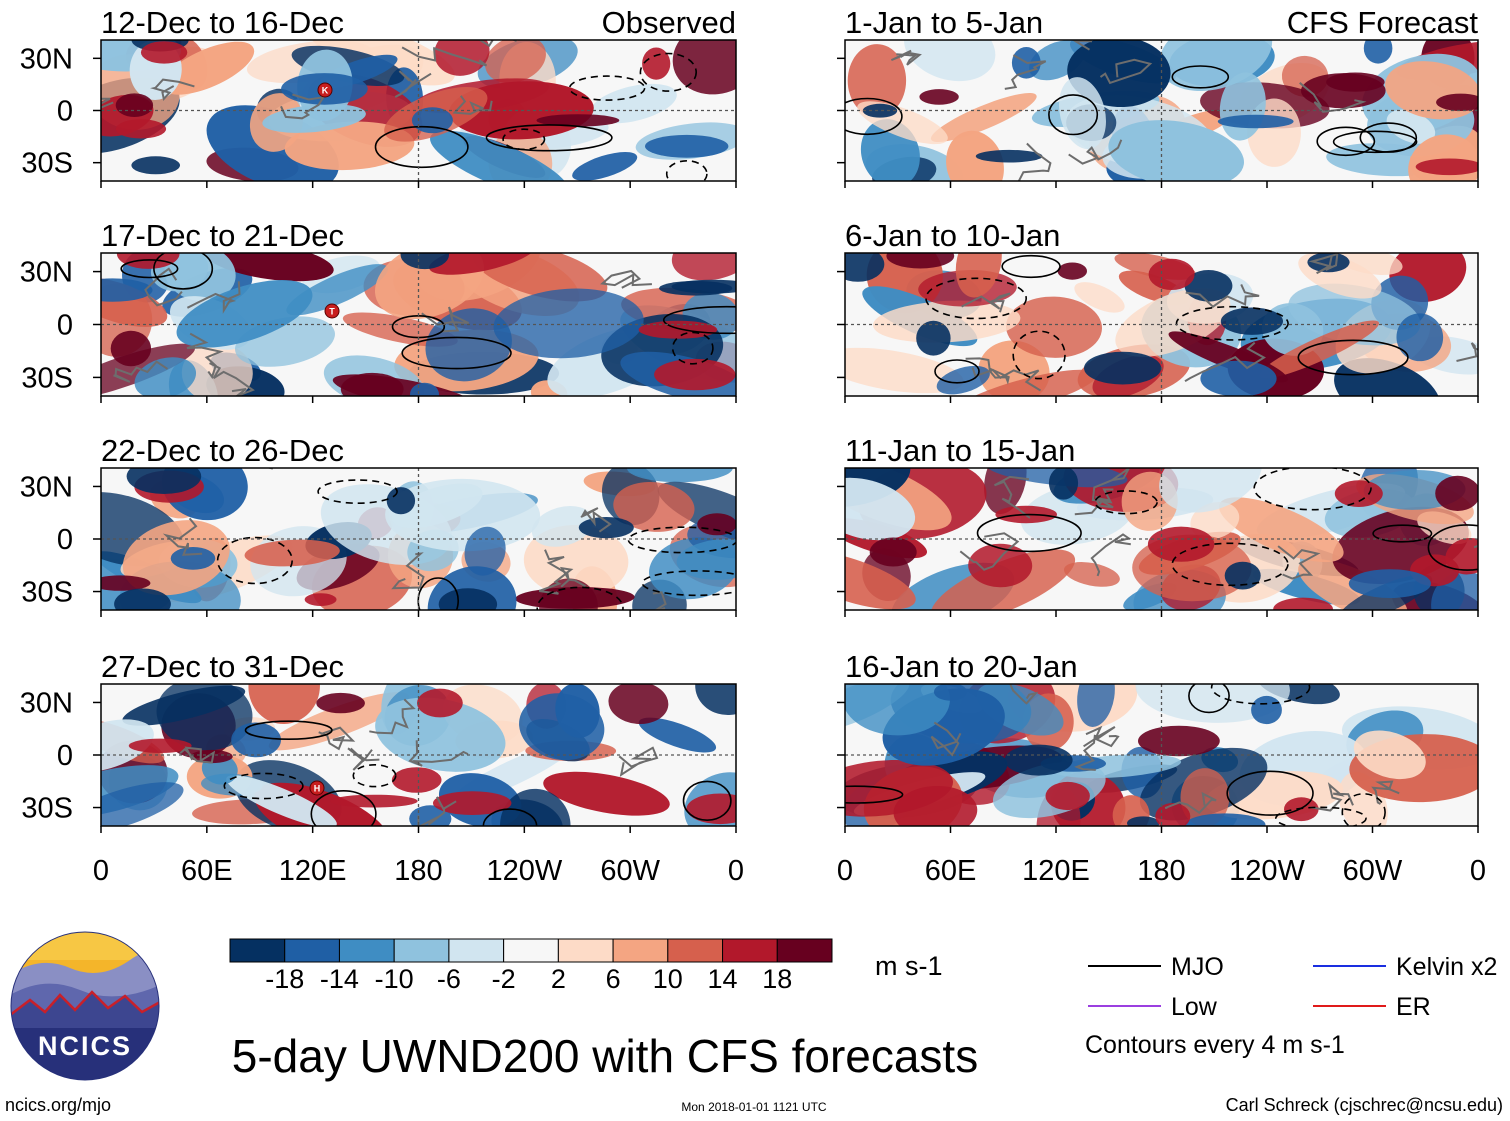 The image size is (1510, 1121). Describe the element at coordinates (613, 979) in the screenshot. I see `colorbar-tick-label: 6` at that location.